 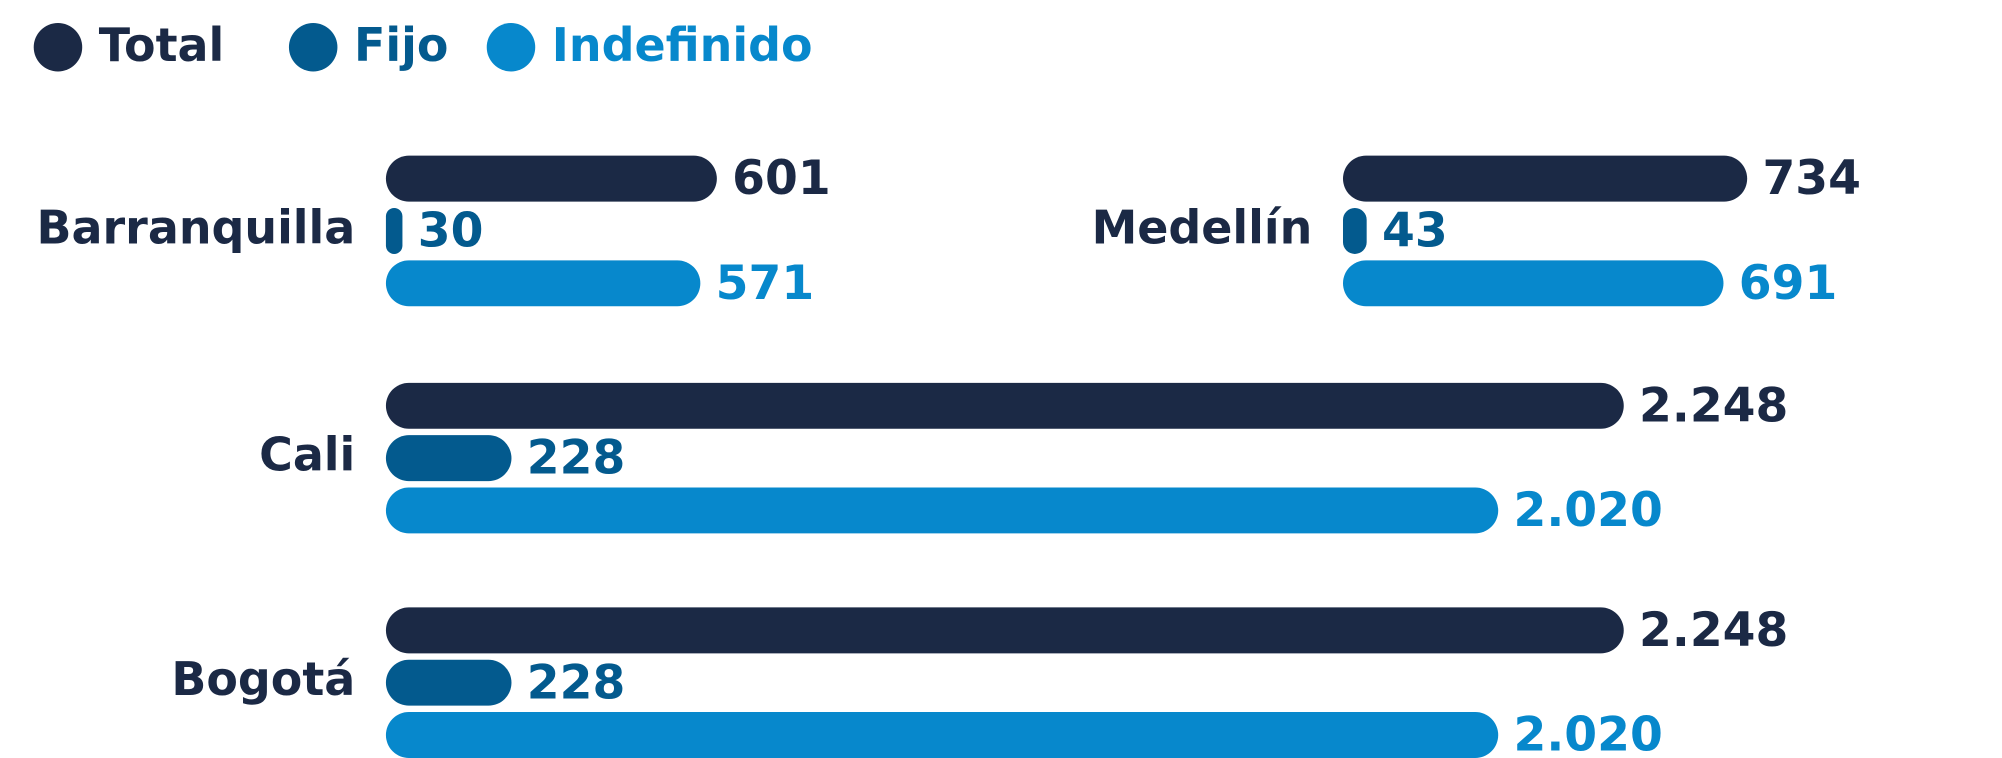 I want to click on legend-label: Fijo, so click(x=401, y=45).